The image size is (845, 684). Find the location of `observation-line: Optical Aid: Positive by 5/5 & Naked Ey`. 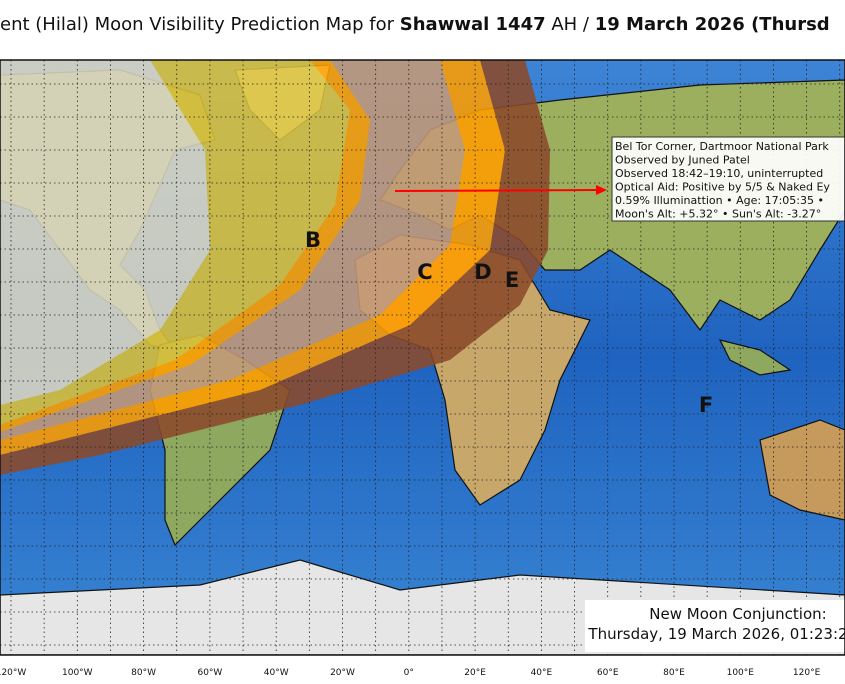

observation-line: Optical Aid: Positive by 5/5 & Naked Ey is located at coordinates (722, 187).